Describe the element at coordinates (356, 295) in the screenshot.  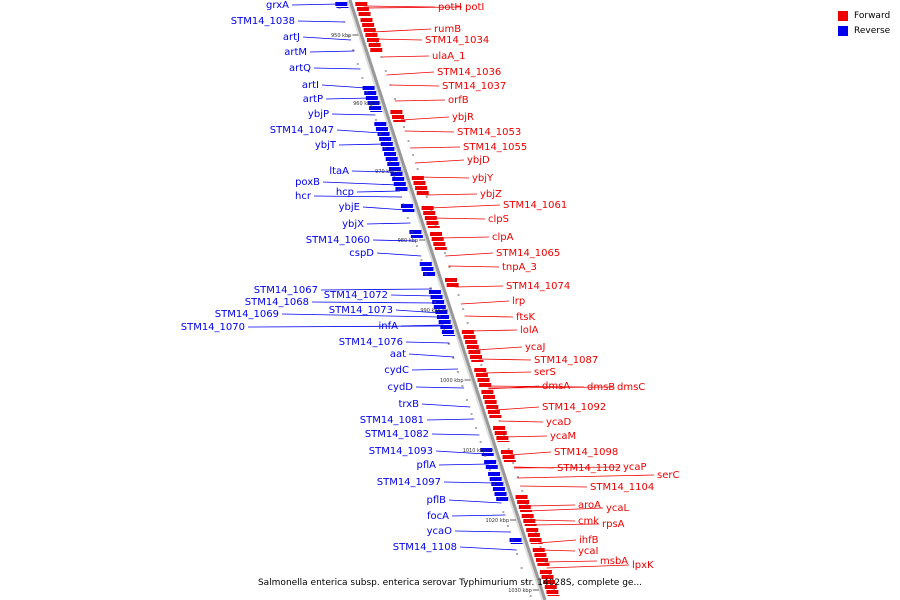
I see `reverse-gene-label: STM14_1072` at that location.